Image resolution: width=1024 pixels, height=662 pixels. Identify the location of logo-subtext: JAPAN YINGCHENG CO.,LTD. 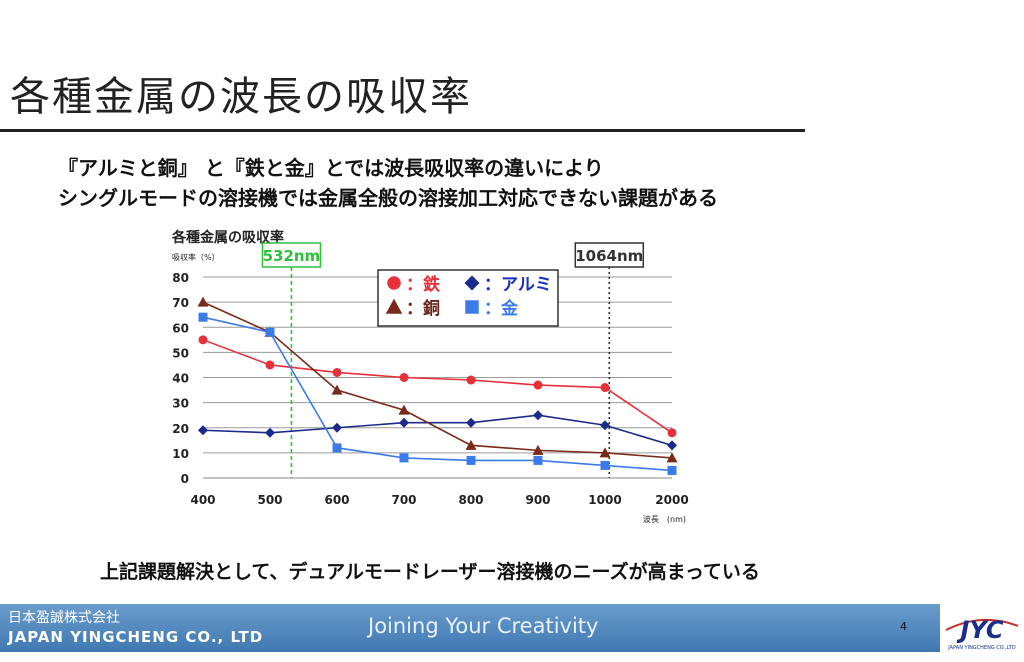
(981, 648).